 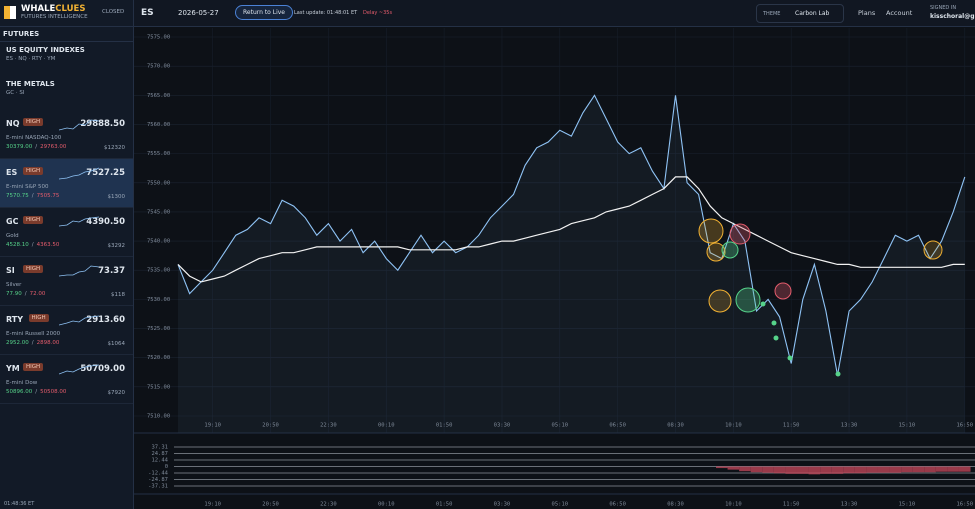 What do you see at coordinates (12, 221) in the screenshot?
I see `ticker-symbol: GC` at bounding box center [12, 221].